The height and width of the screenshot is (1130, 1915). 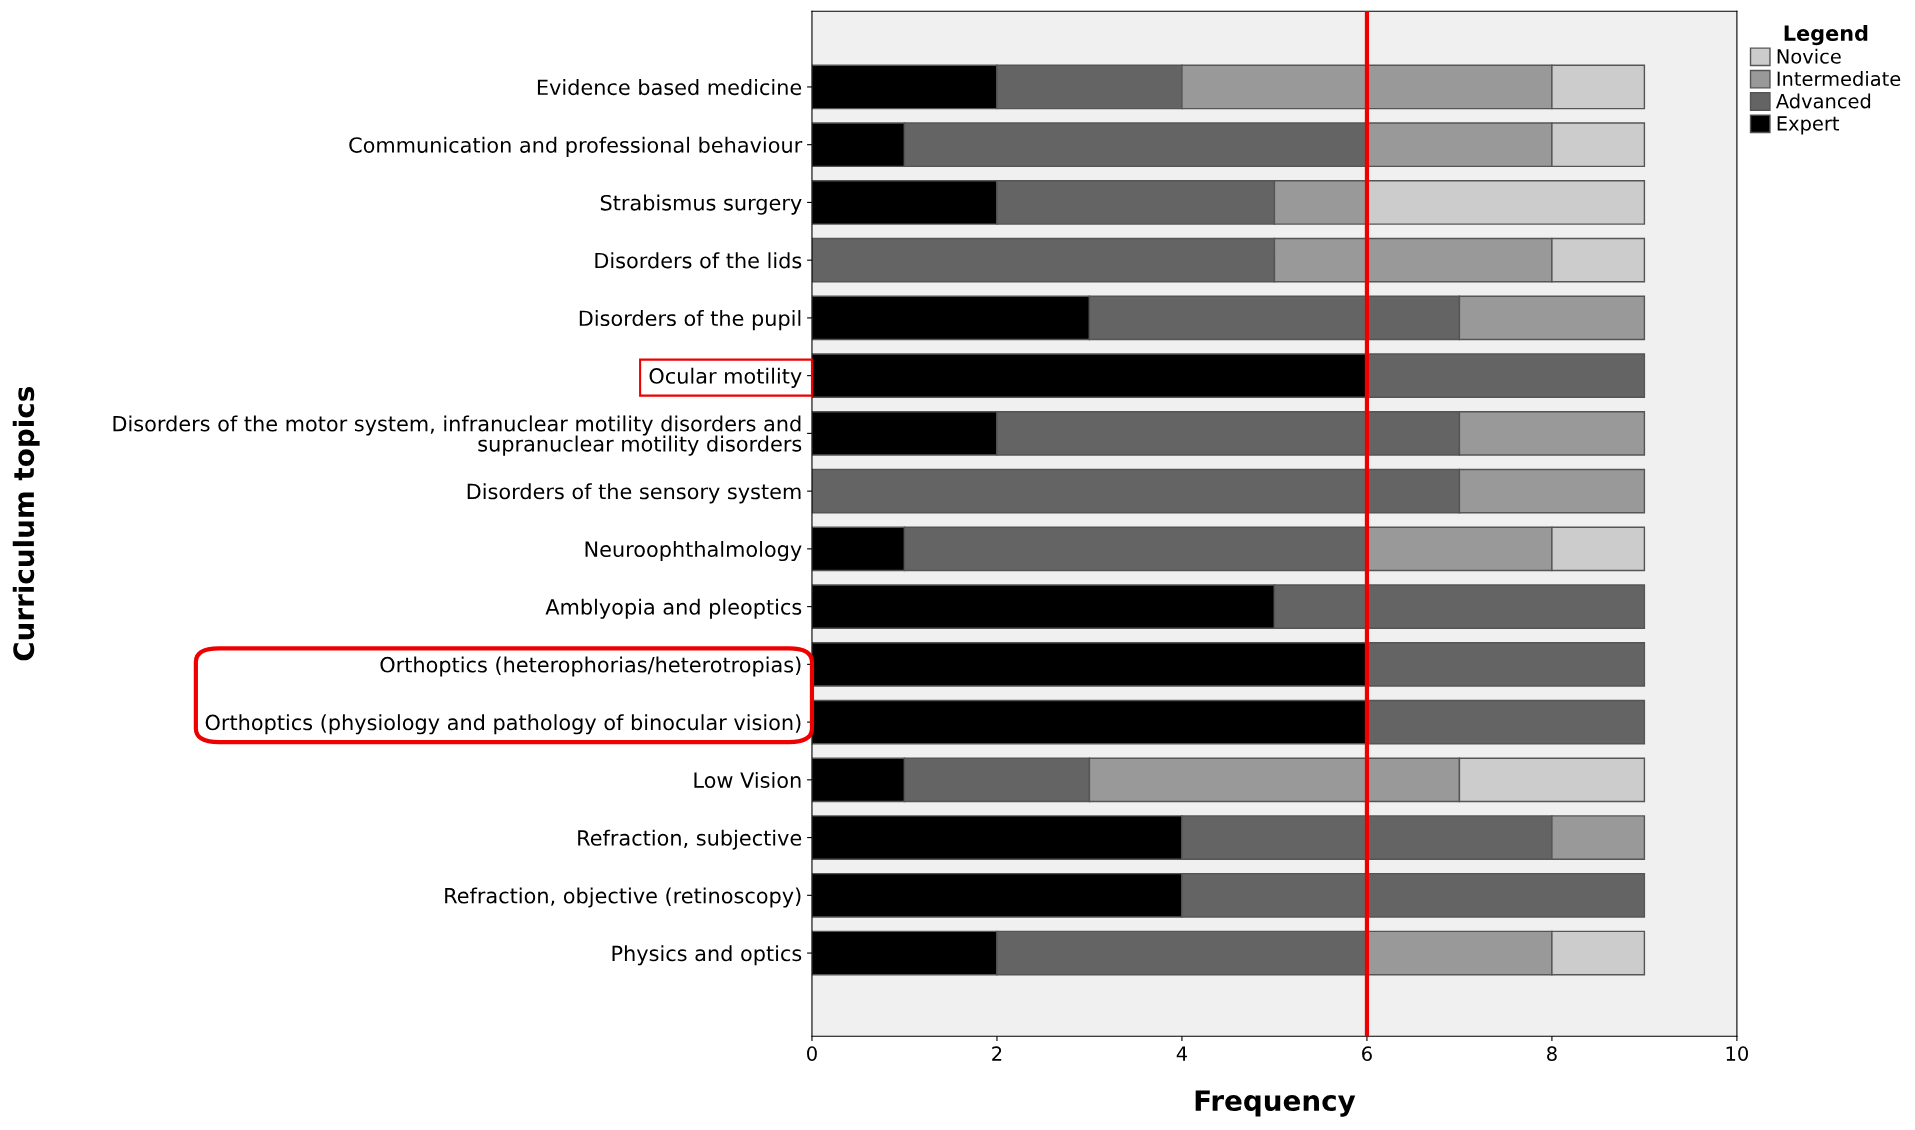 I want to click on x-tick-label: 0, so click(x=812, y=1053).